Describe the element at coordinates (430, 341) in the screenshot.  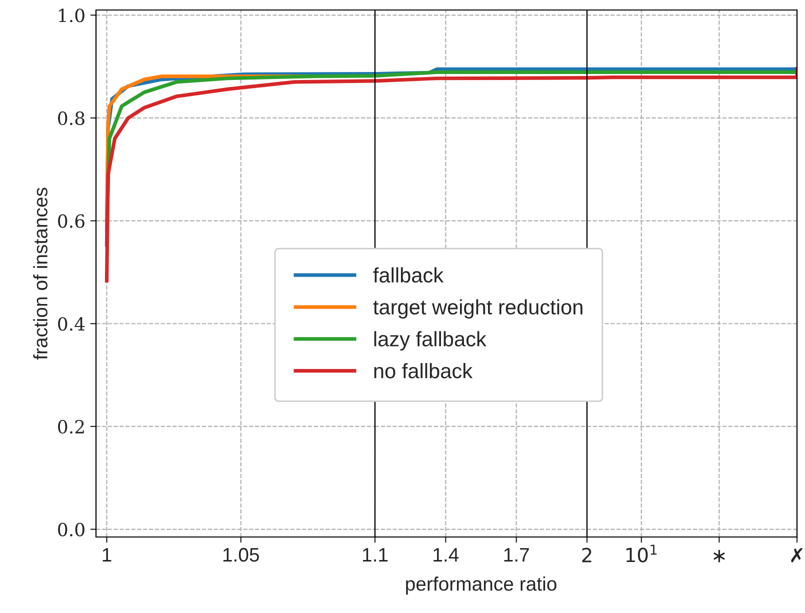
I see `legend-label: lazy fallback` at that location.